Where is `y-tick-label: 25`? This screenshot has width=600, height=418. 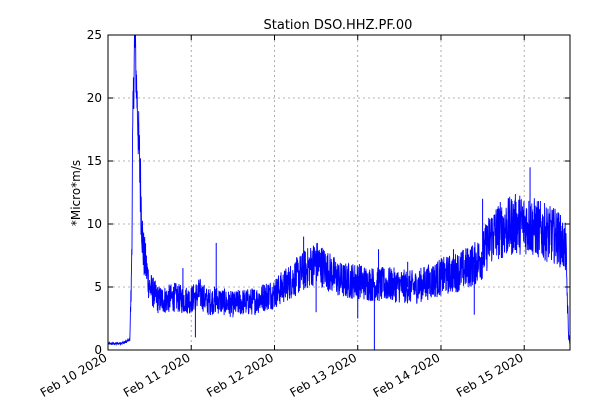 y-tick-label: 25 is located at coordinates (94, 35).